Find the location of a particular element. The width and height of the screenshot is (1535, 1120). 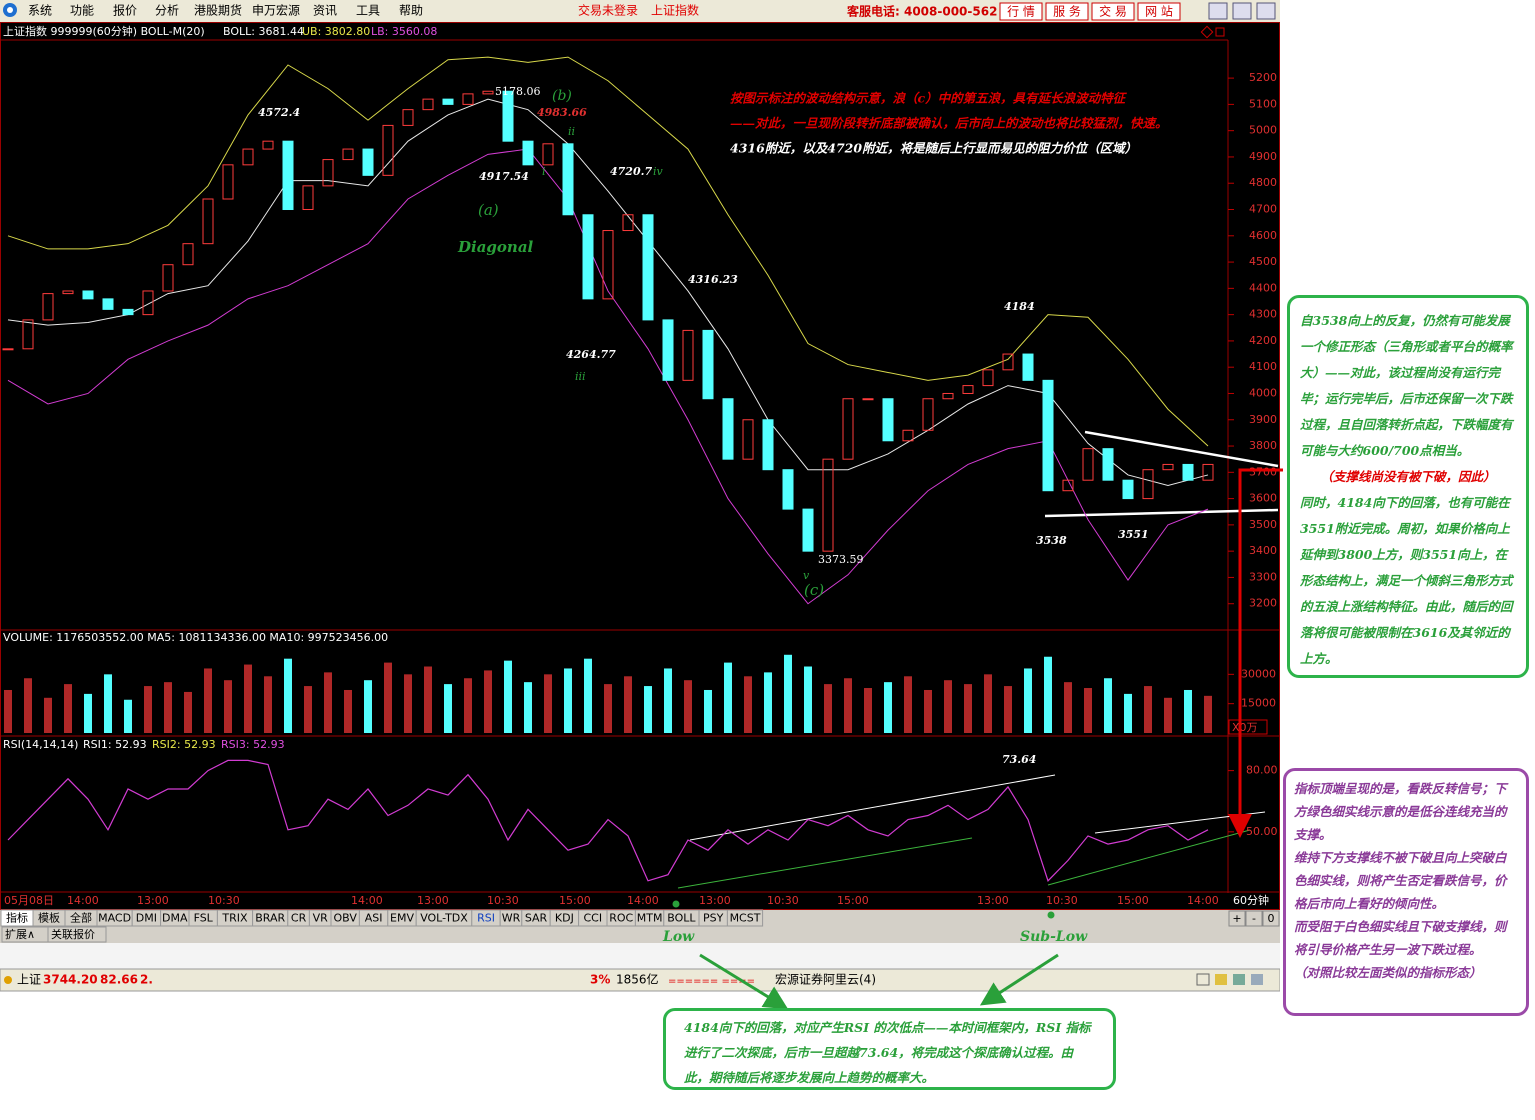

indicator-tab-label: MTM is located at coordinates (650, 918).